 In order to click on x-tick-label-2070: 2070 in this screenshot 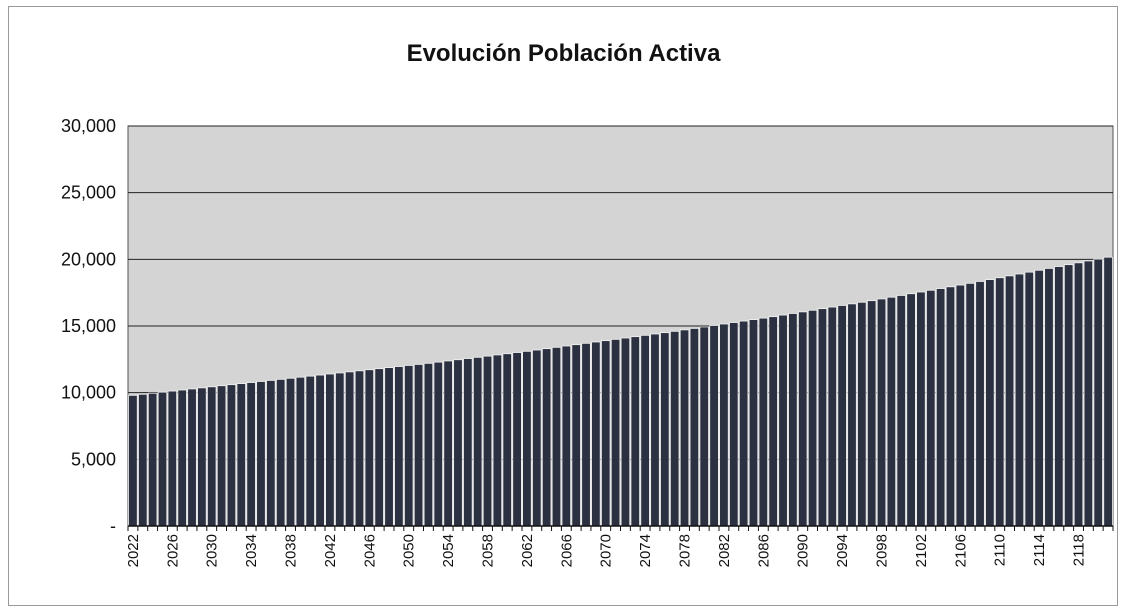, I will do `click(606, 550)`.